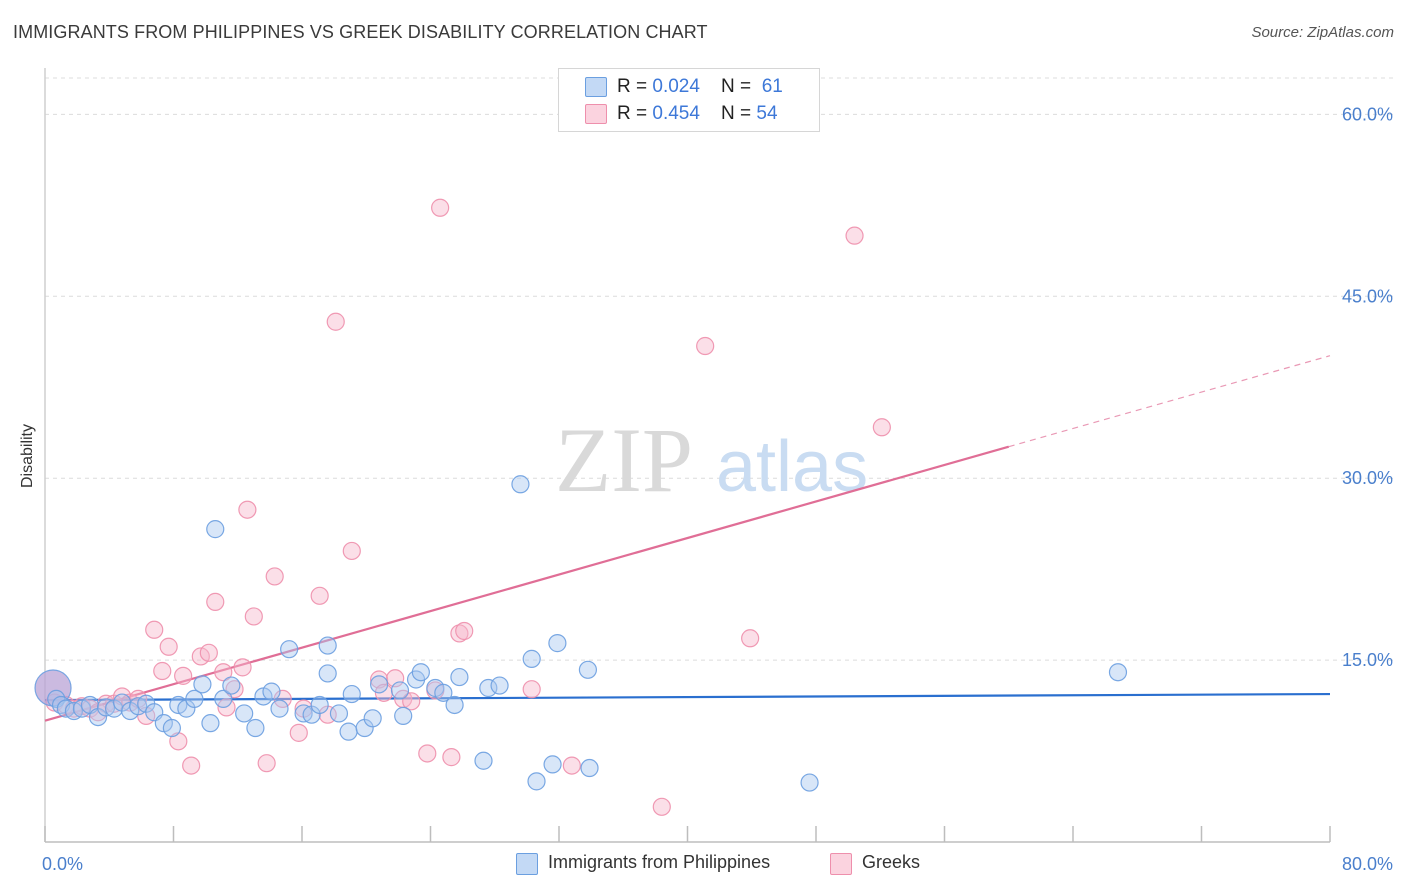  I want to click on legend-label-philippines: Immigrants from Philippines, so click(659, 862).